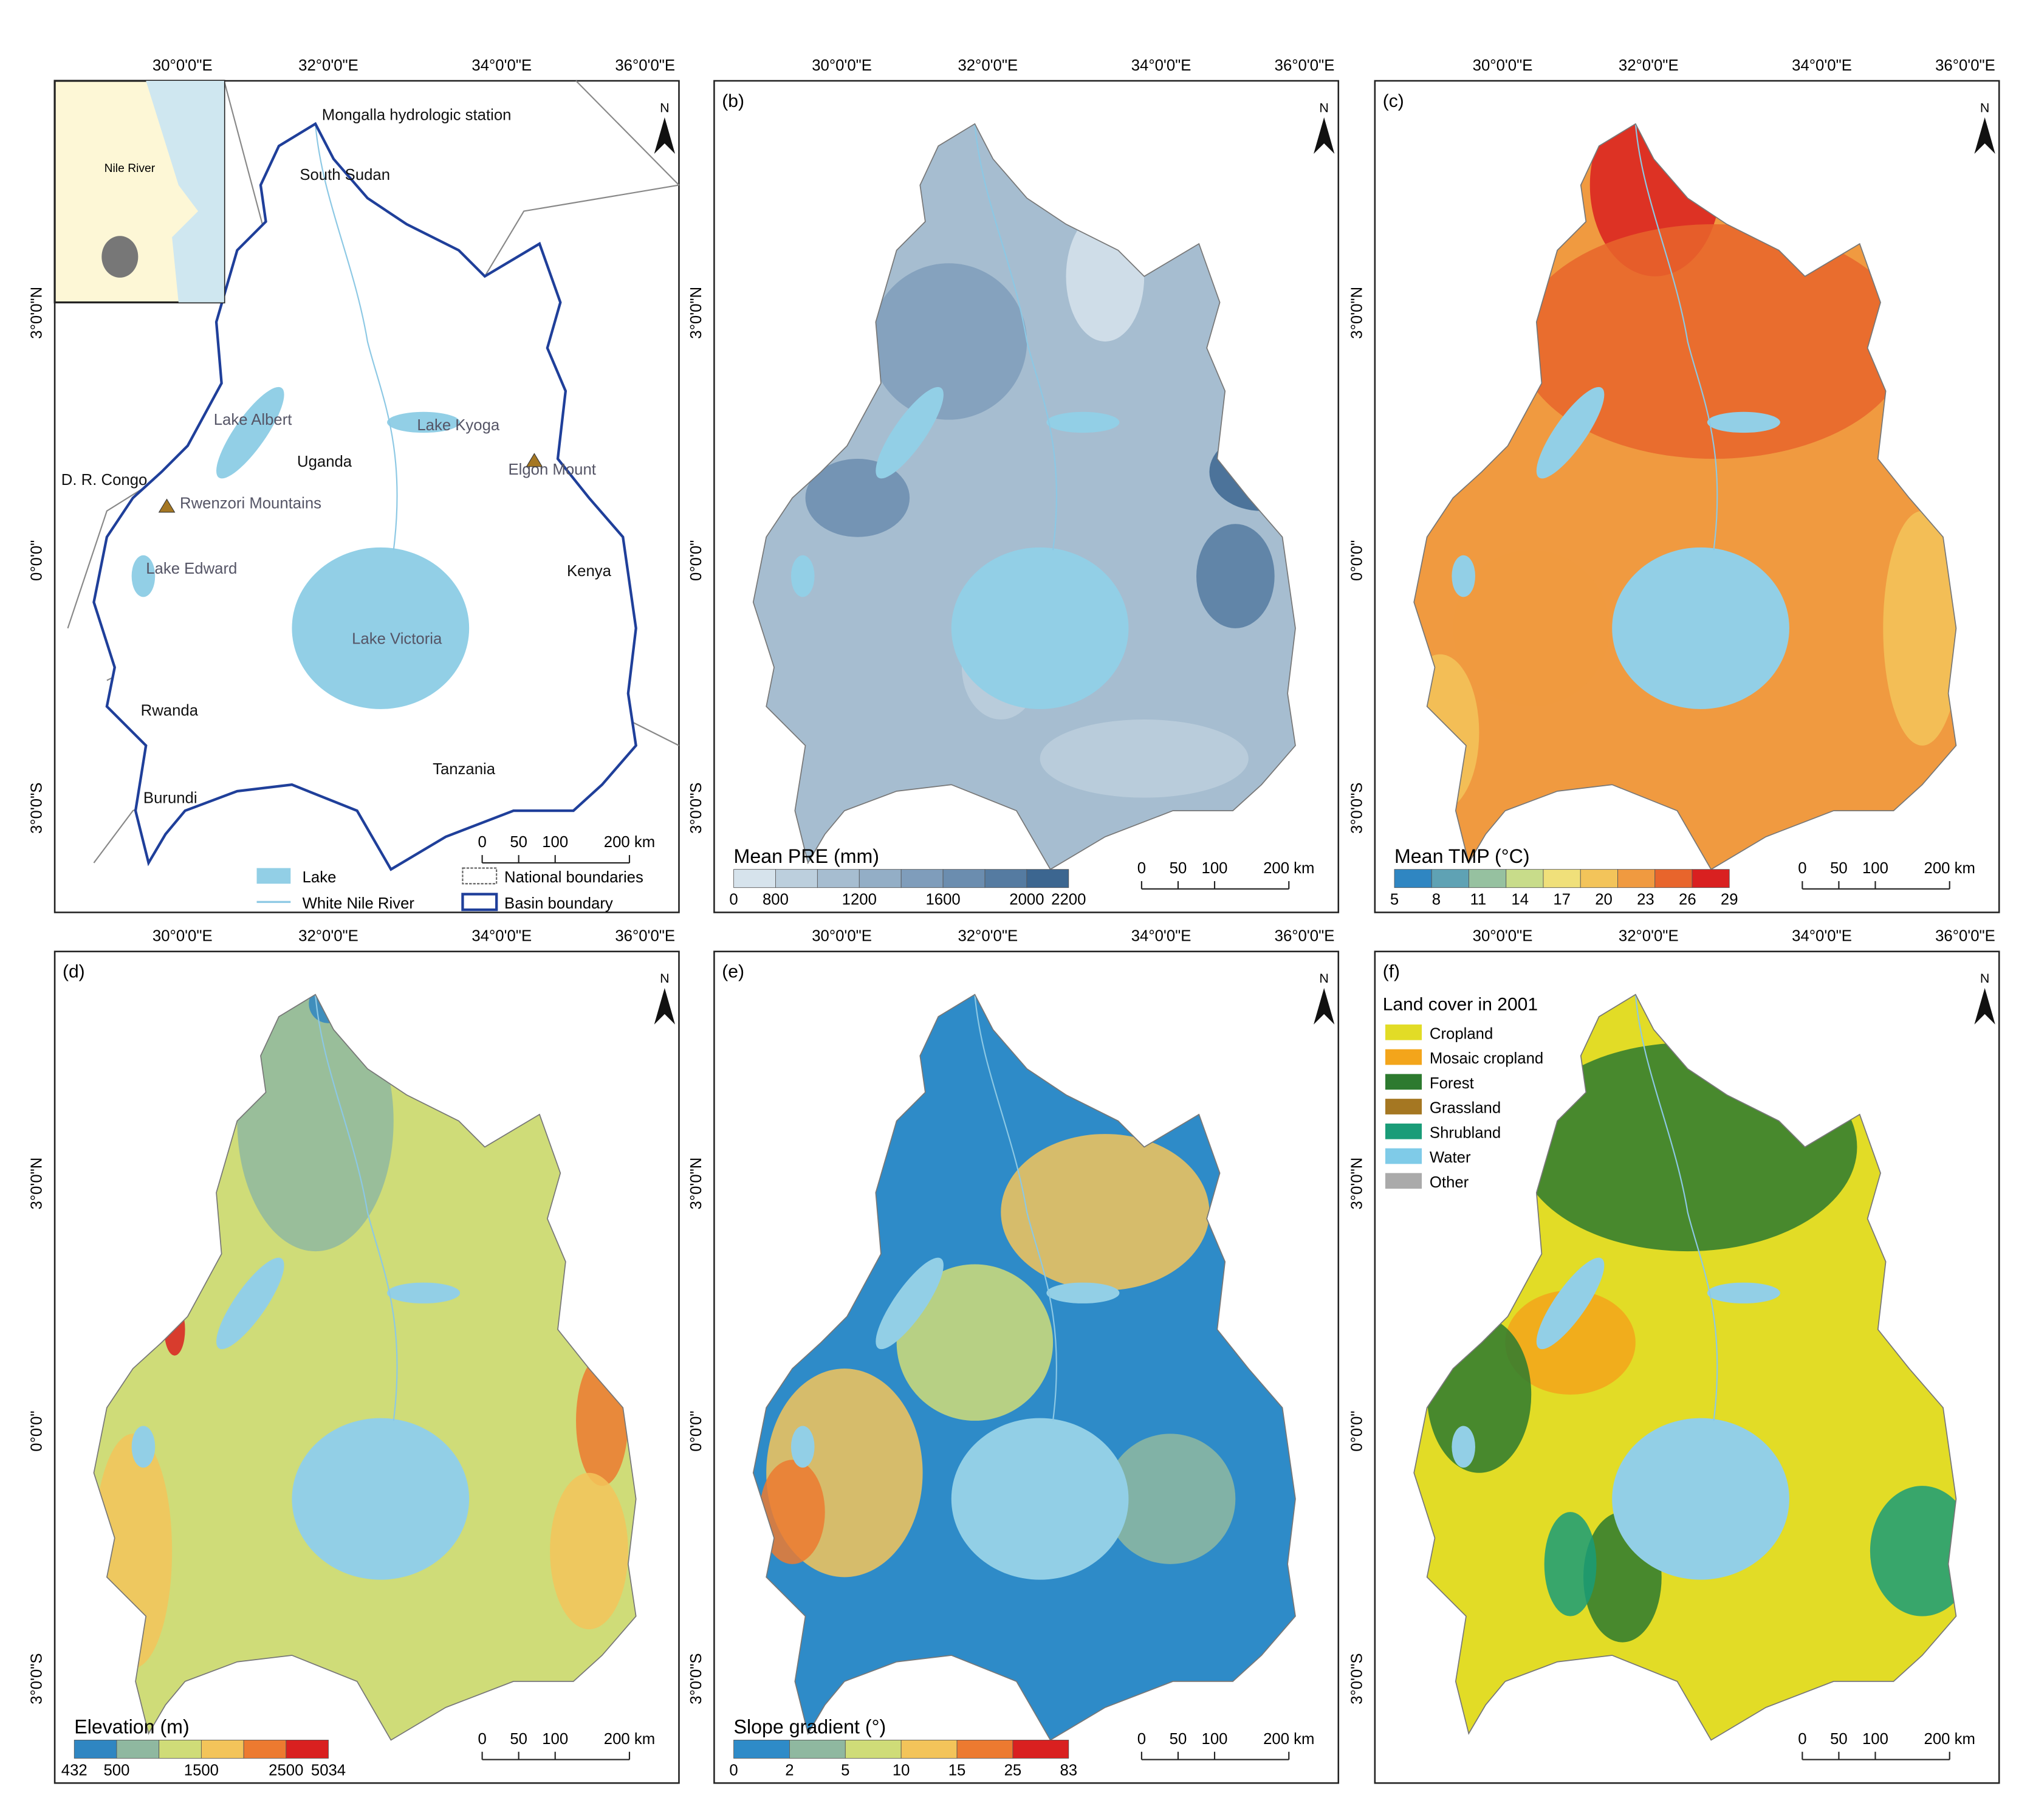 This screenshot has width=2033, height=1820. Describe the element at coordinates (458, 425) in the screenshot. I see `place-name: Lake Kyoga` at that location.